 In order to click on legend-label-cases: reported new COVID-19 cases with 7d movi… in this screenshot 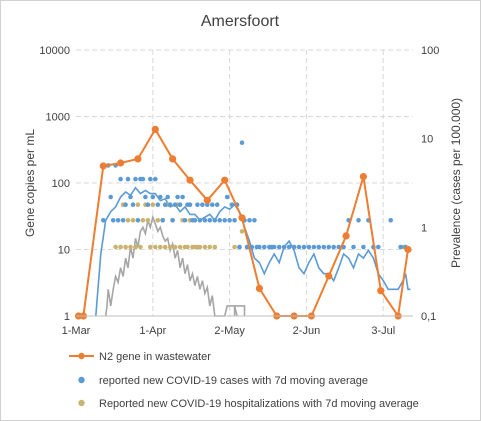, I will do `click(233, 381)`.